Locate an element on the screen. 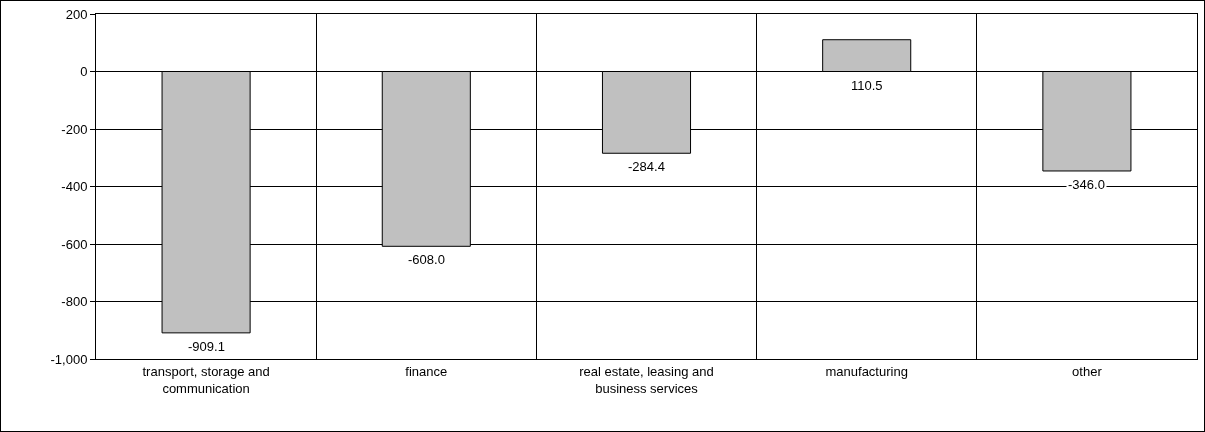  y-tick-label: -600 is located at coordinates (74, 244).